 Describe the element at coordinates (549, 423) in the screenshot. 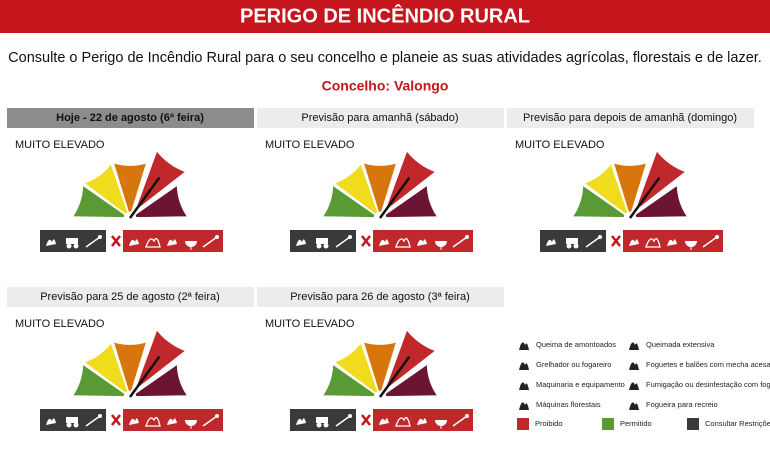

I see `legend-label: Proibido` at that location.